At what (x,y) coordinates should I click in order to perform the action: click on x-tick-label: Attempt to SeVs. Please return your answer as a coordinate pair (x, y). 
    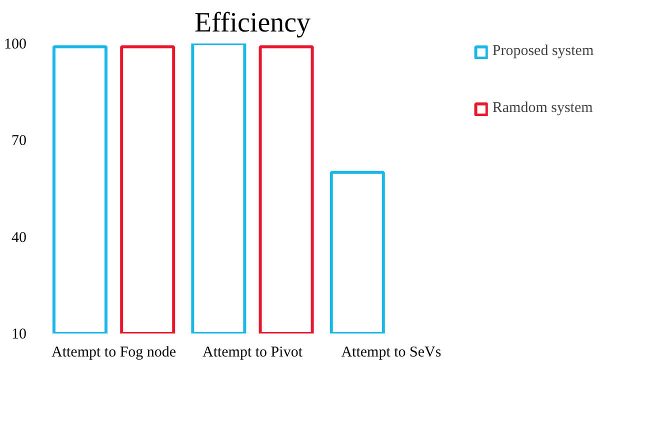
    Looking at the image, I should click on (391, 352).